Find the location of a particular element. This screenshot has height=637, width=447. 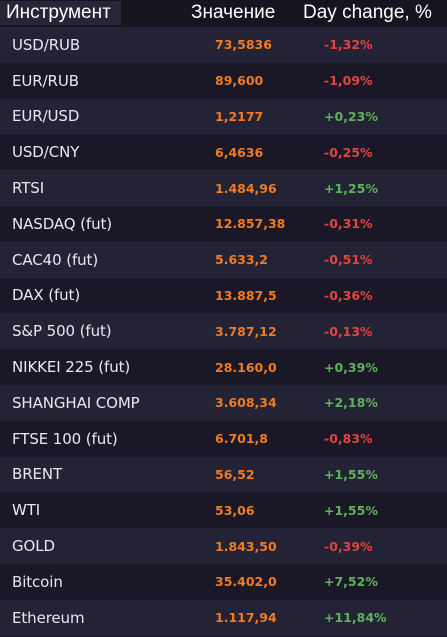

table-row: Bitcoin 35.402,0 +7,52% is located at coordinates (223, 581).